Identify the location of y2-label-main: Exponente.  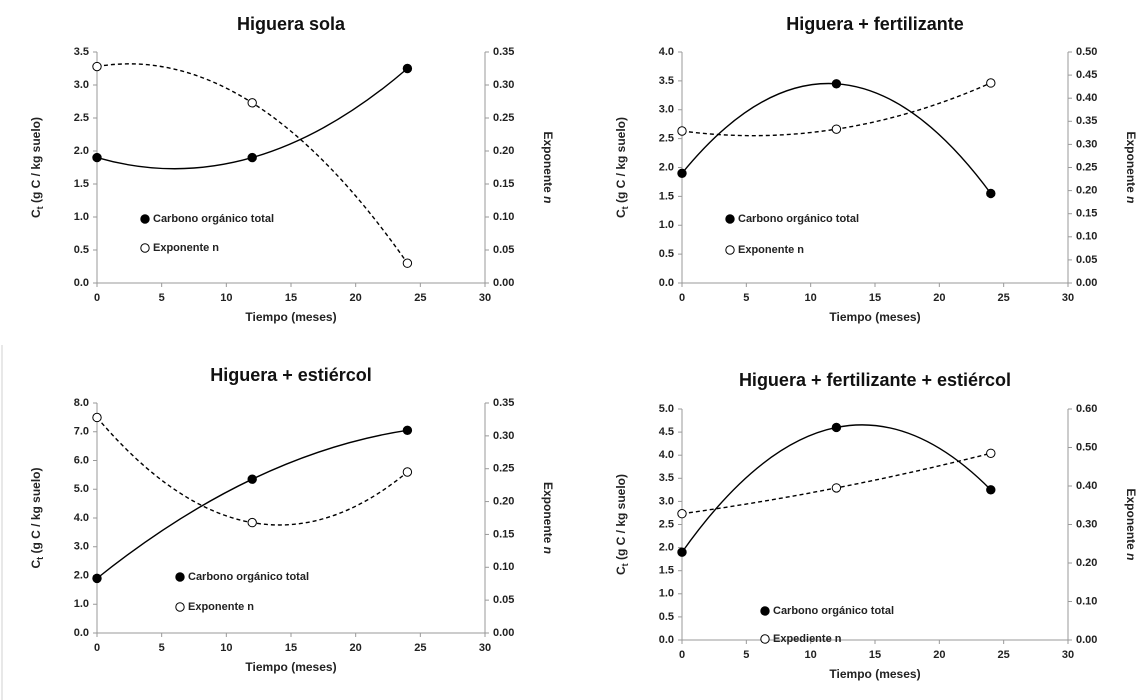
(548, 163).